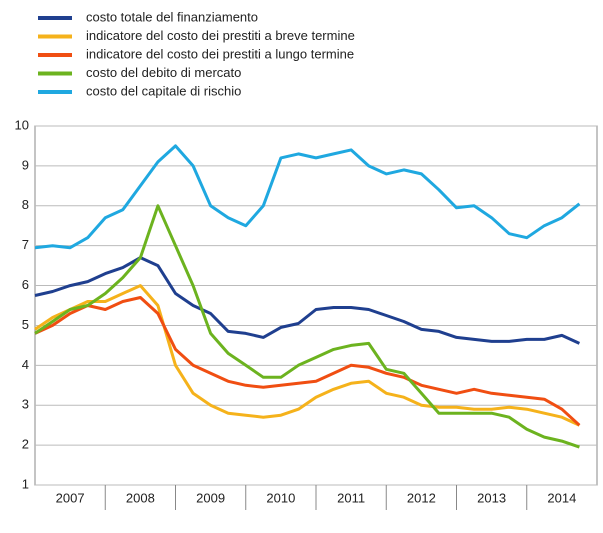 The width and height of the screenshot is (603, 533). I want to click on x-tick-label: 2010, so click(280, 497).